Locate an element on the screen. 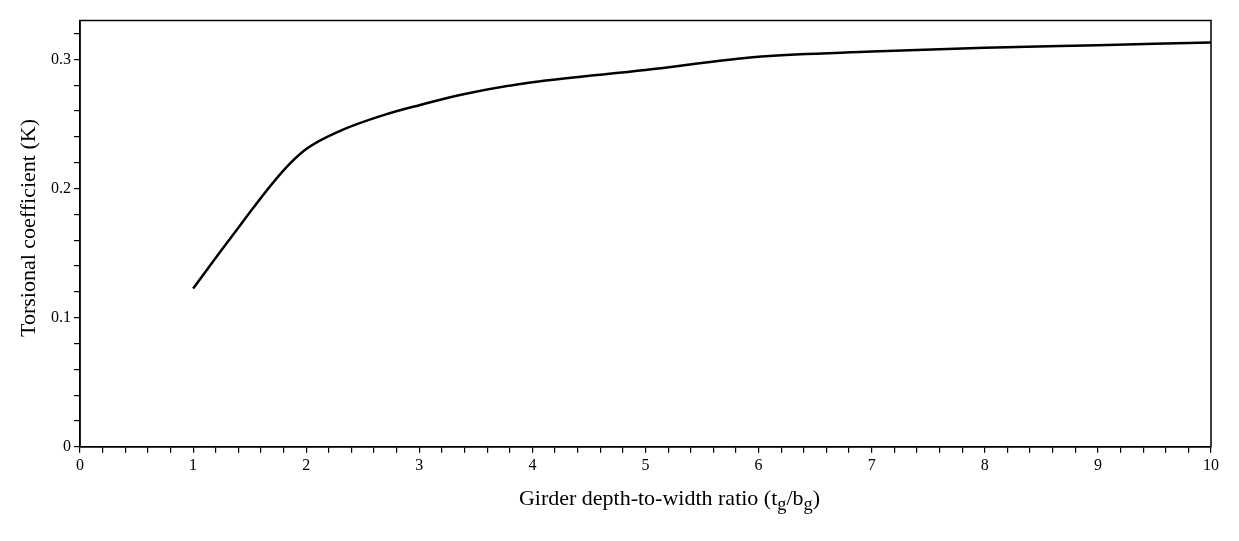 This screenshot has height=541, width=1239. x-tick-label: 4 is located at coordinates (532, 464).